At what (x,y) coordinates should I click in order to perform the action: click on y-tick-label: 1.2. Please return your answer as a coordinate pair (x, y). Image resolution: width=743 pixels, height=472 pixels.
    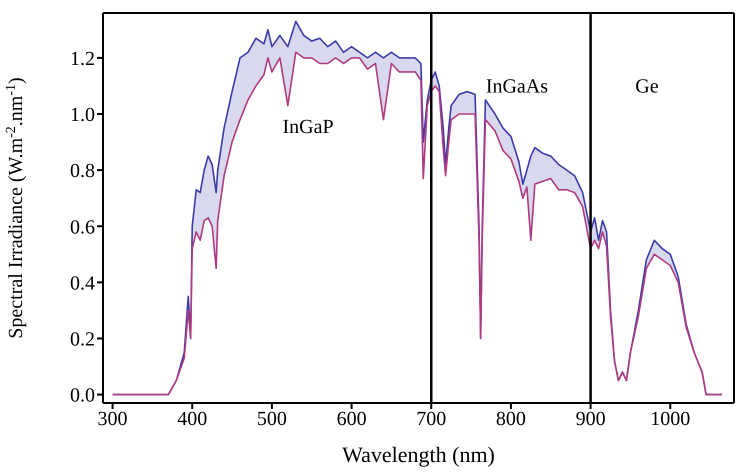
    Looking at the image, I should click on (82, 59).